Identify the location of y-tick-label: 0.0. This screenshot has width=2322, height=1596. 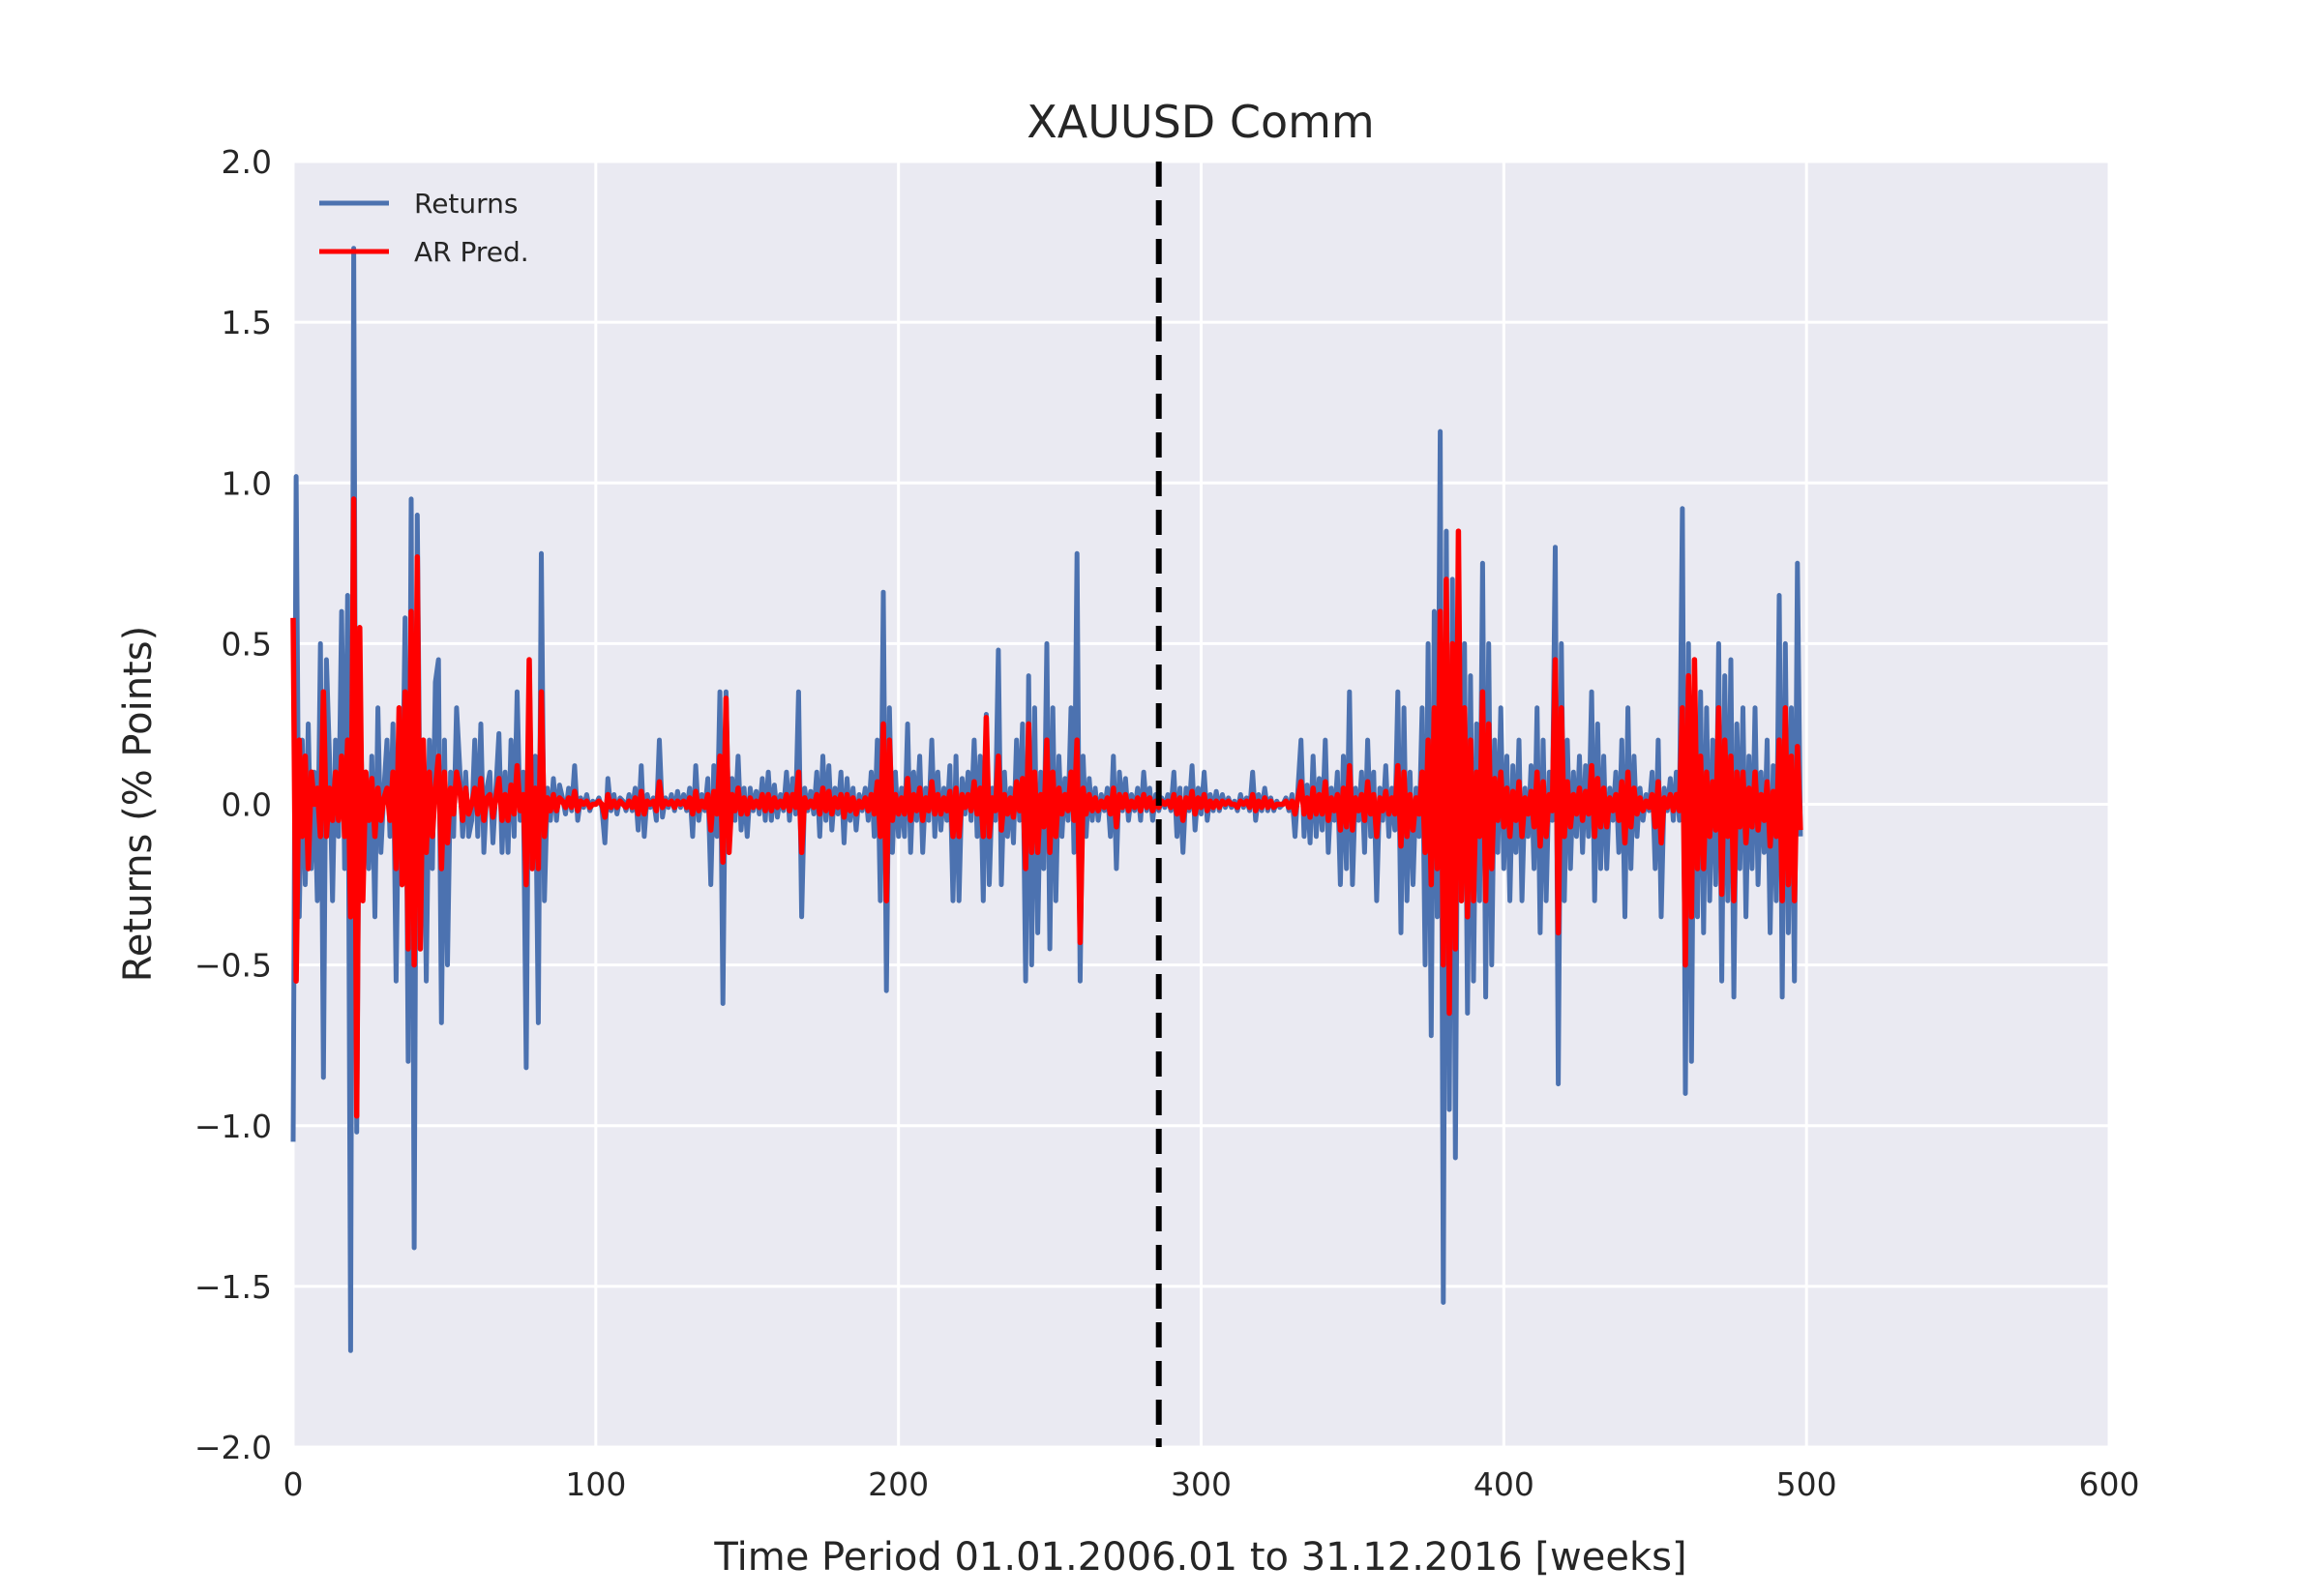
(247, 805).